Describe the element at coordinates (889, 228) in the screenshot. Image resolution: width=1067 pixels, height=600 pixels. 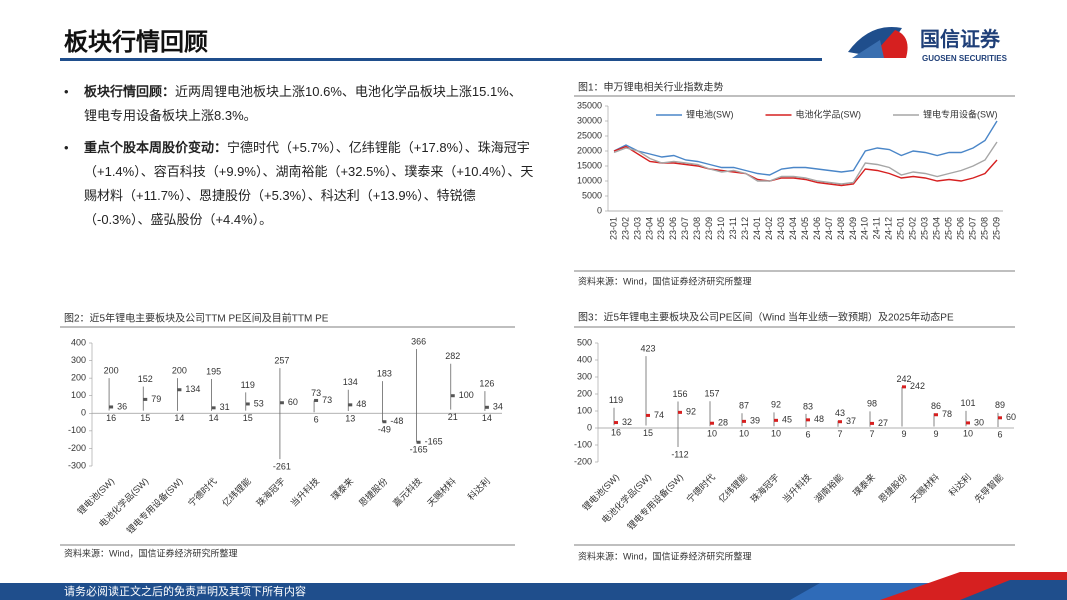
I see `x-tick-label: 24-12` at that location.